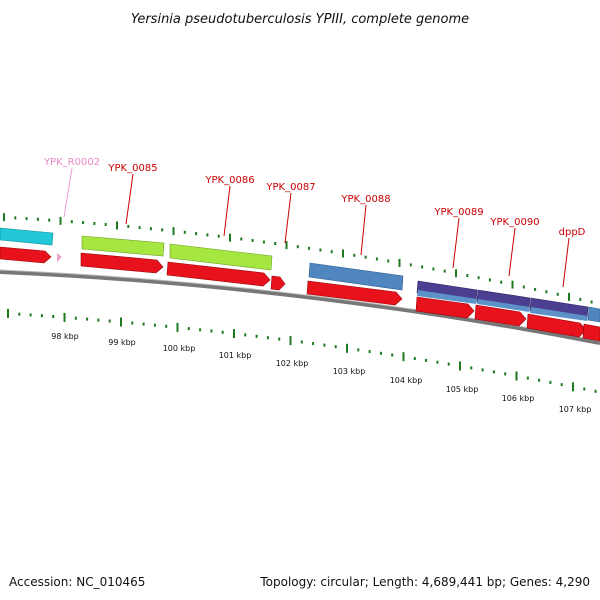  I want to click on upper-tick-row, so click(298, 258).